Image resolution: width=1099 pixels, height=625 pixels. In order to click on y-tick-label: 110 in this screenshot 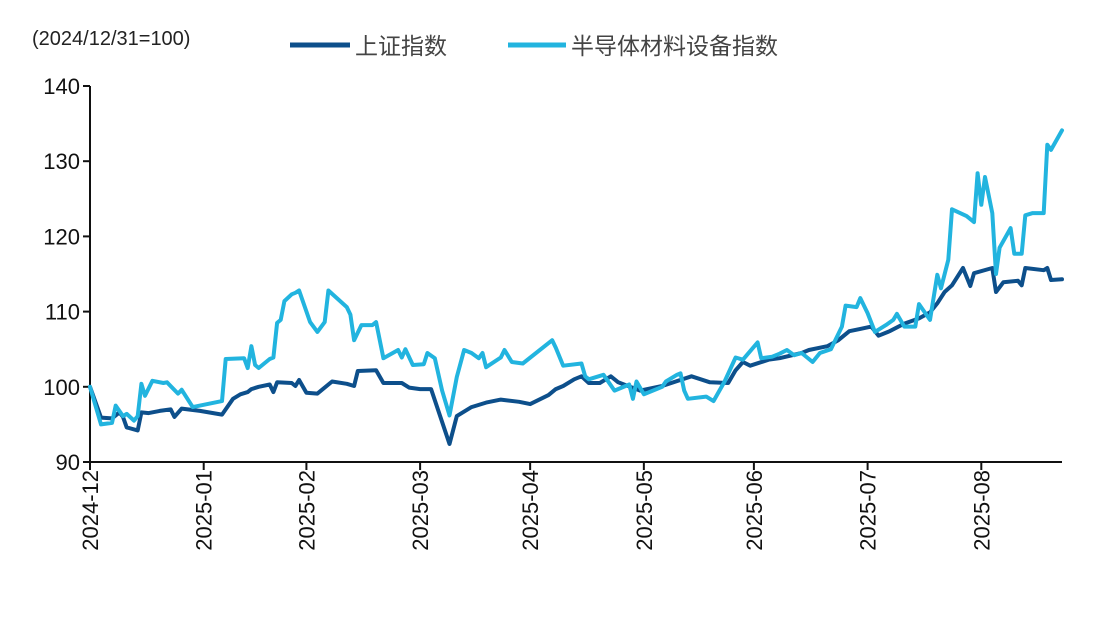, I will do `click(62, 312)`.